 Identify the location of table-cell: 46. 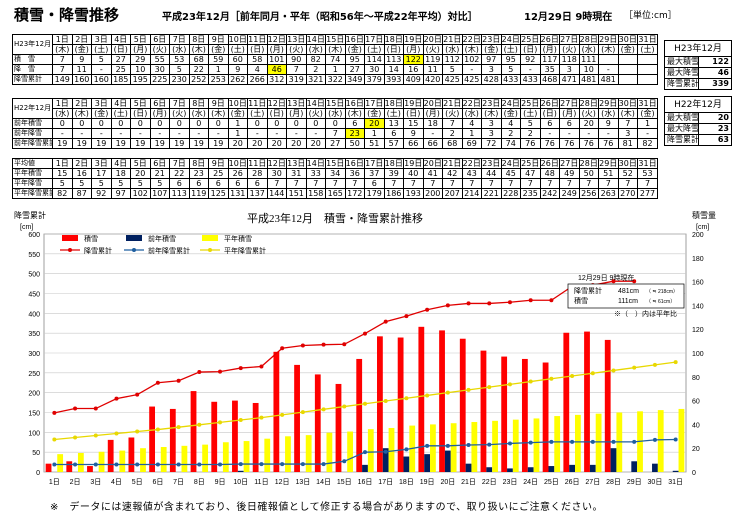
(277, 69).